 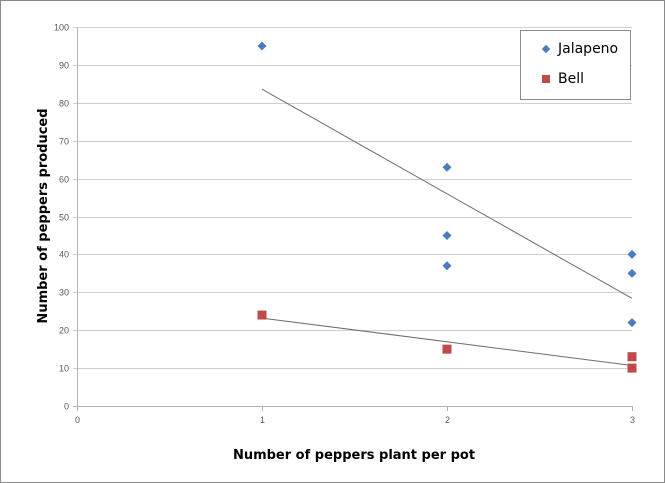 What do you see at coordinates (64, 331) in the screenshot?
I see `y-tick-label: 20` at bounding box center [64, 331].